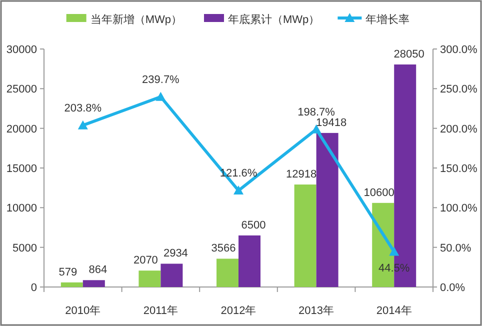 The image size is (482, 326). I want to click on data-label: 864, so click(98, 270).